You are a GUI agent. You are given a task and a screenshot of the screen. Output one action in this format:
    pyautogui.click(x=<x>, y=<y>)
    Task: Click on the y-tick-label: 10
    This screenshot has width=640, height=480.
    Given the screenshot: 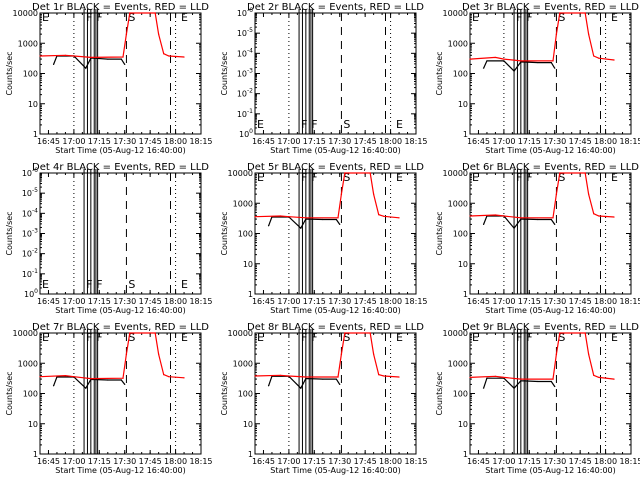 What is the action you would take?
    pyautogui.click(x=463, y=424)
    